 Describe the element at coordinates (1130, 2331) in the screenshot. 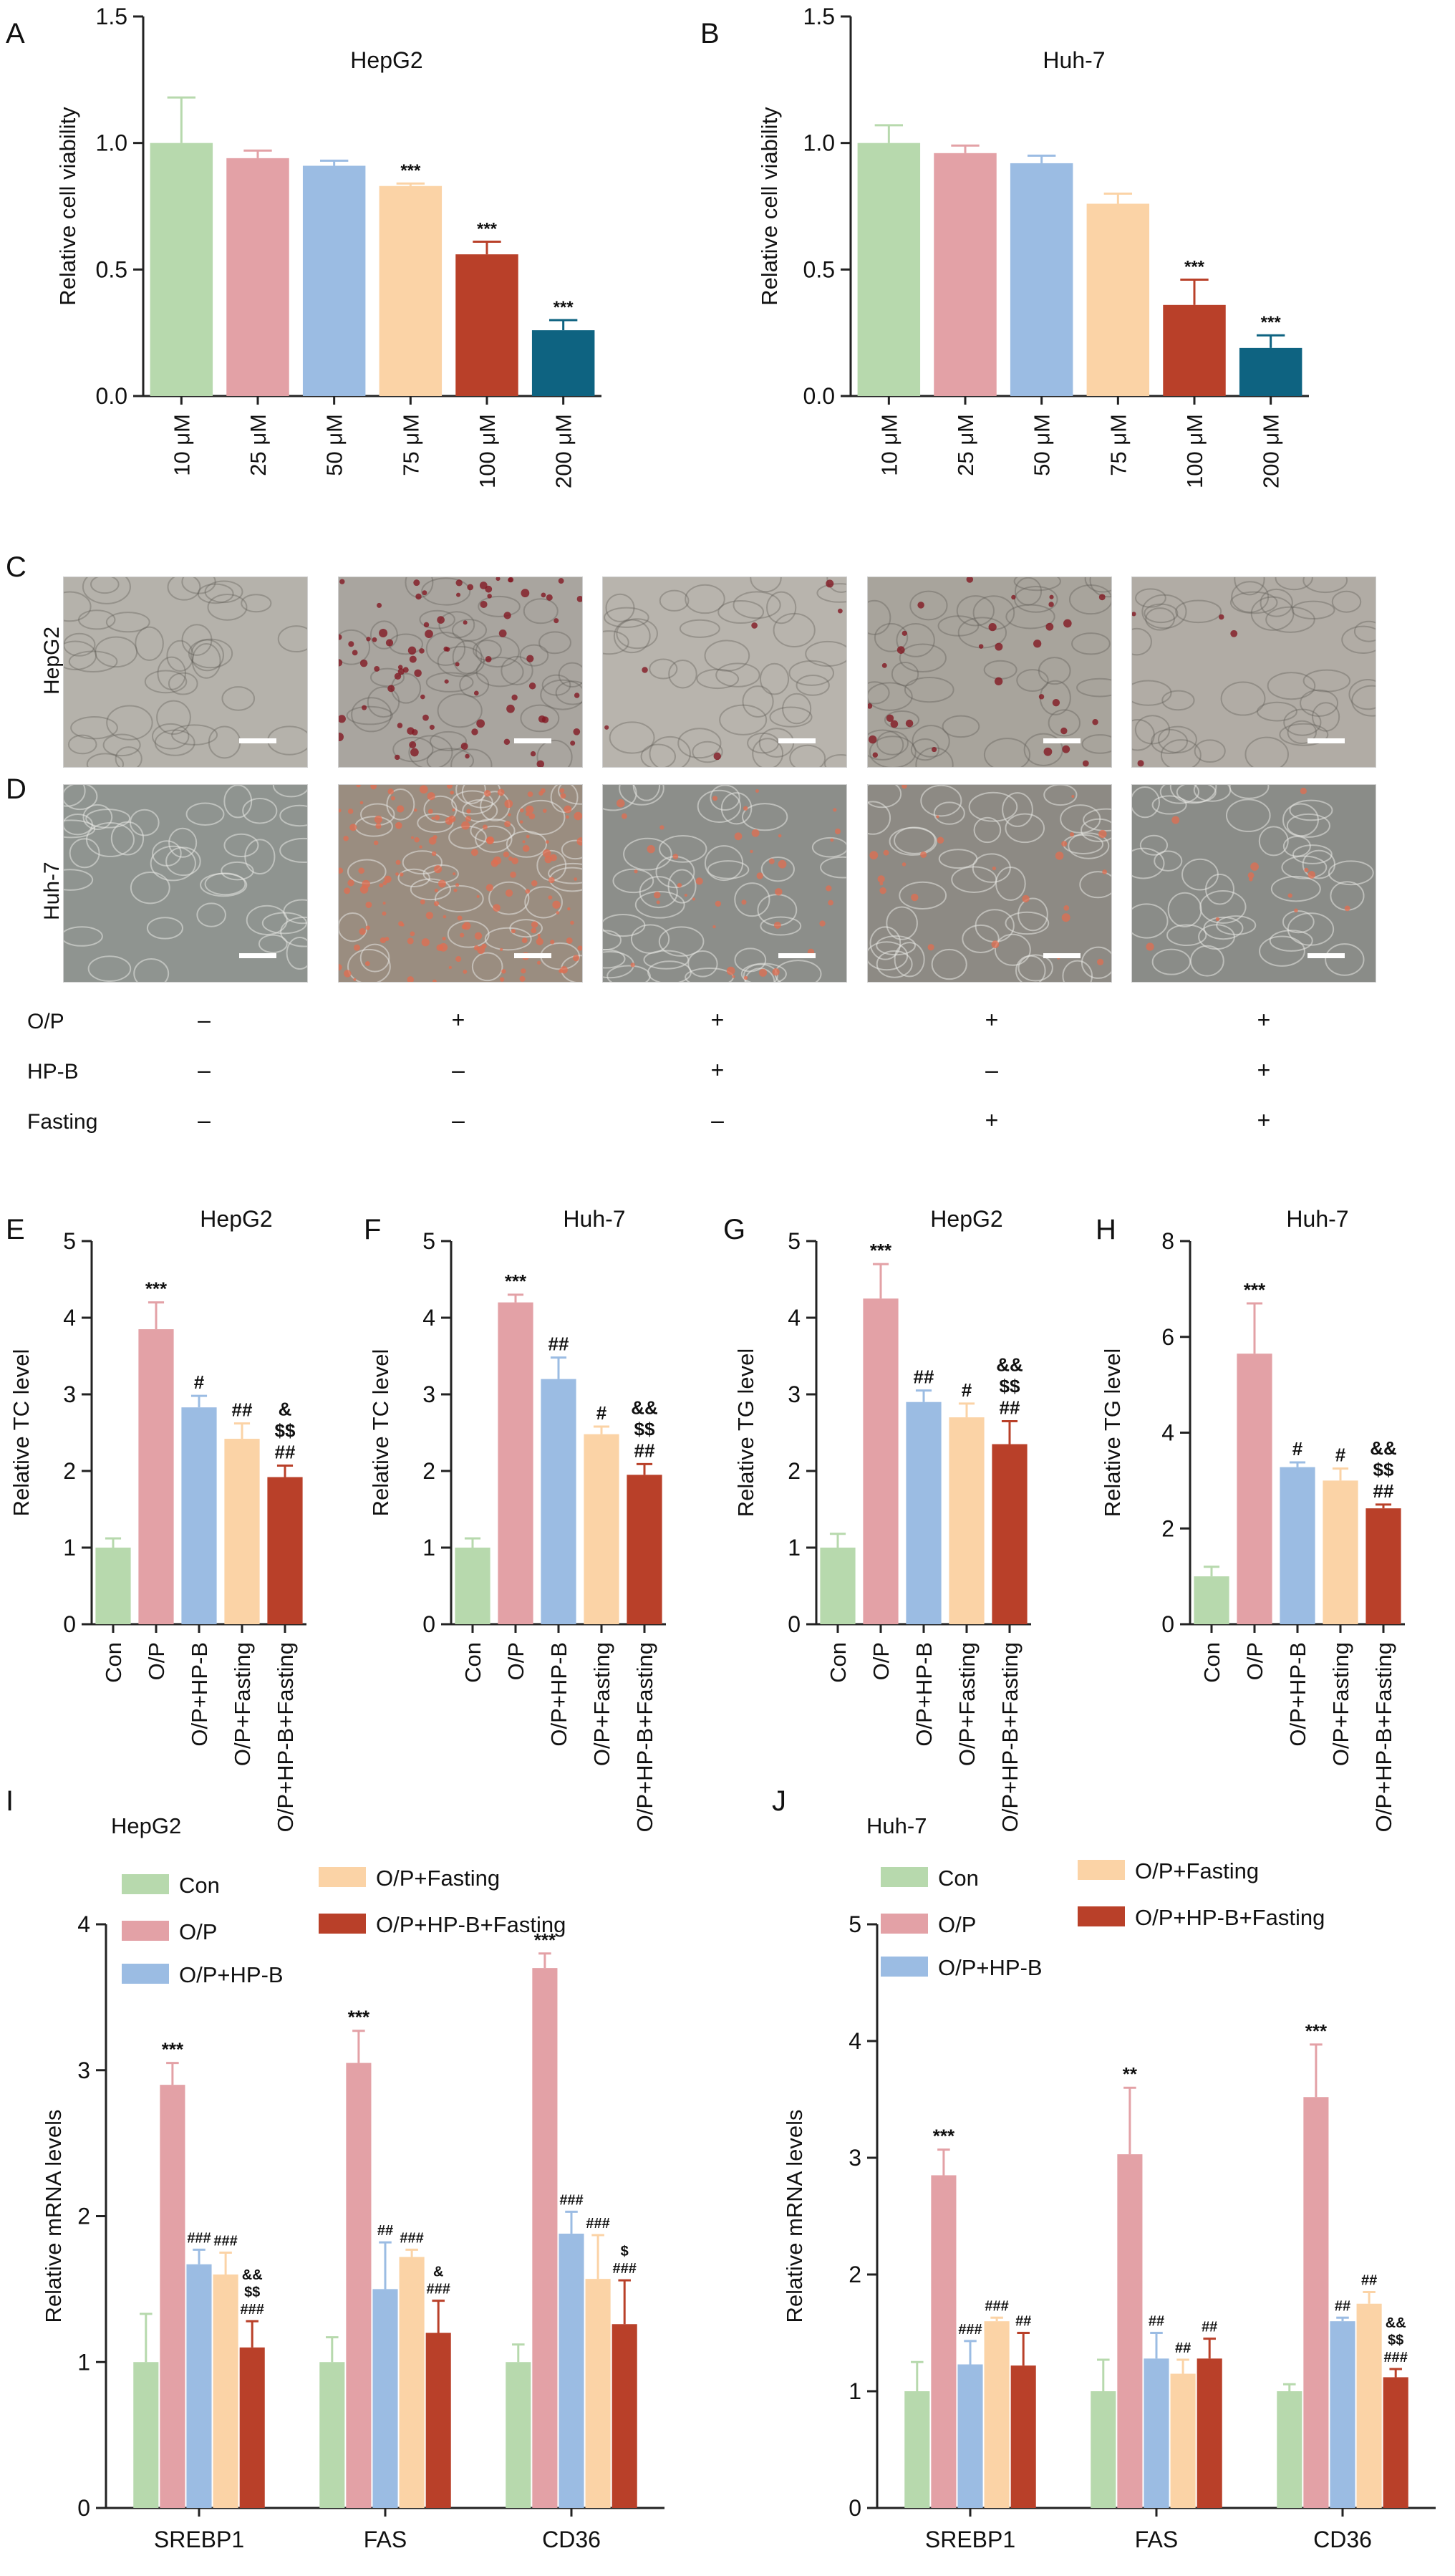

I see `chart-j-bar` at that location.